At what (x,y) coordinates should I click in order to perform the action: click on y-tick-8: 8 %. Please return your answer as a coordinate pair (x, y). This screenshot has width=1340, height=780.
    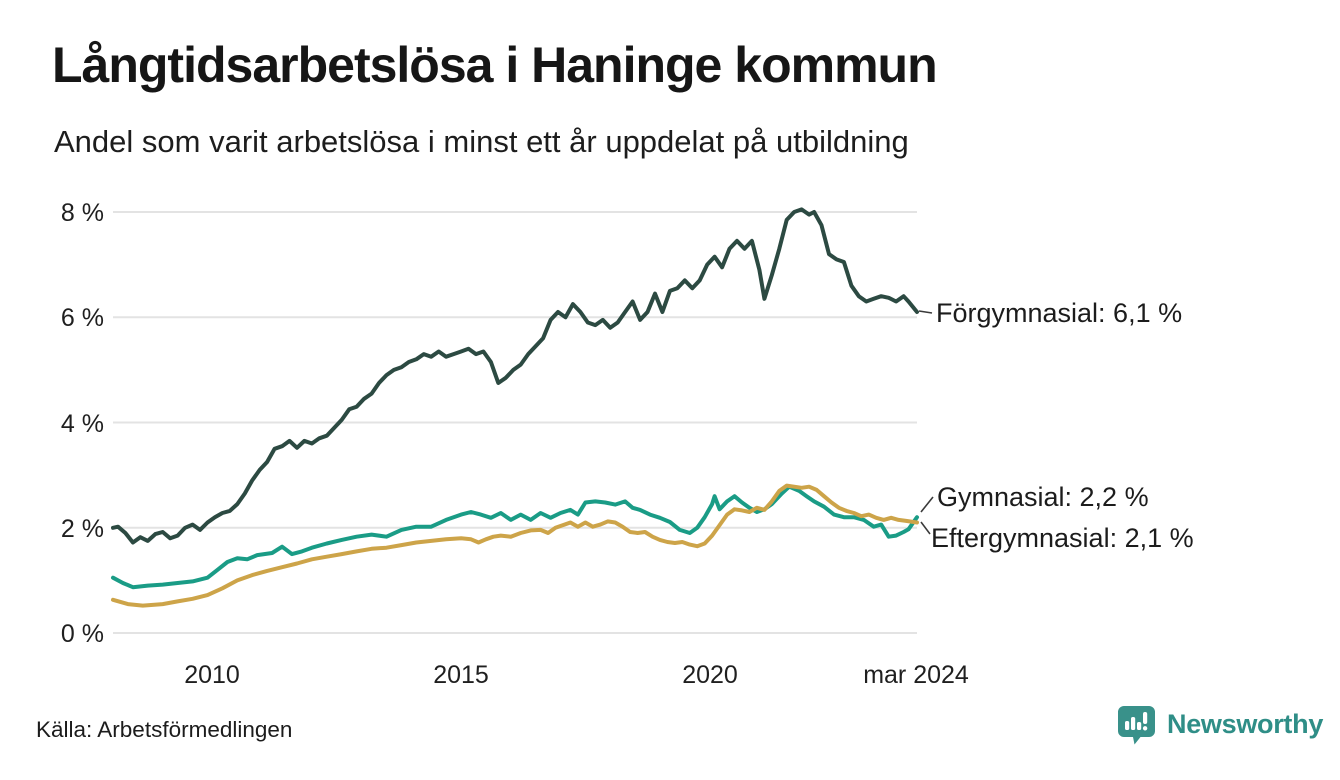
    Looking at the image, I should click on (82, 213).